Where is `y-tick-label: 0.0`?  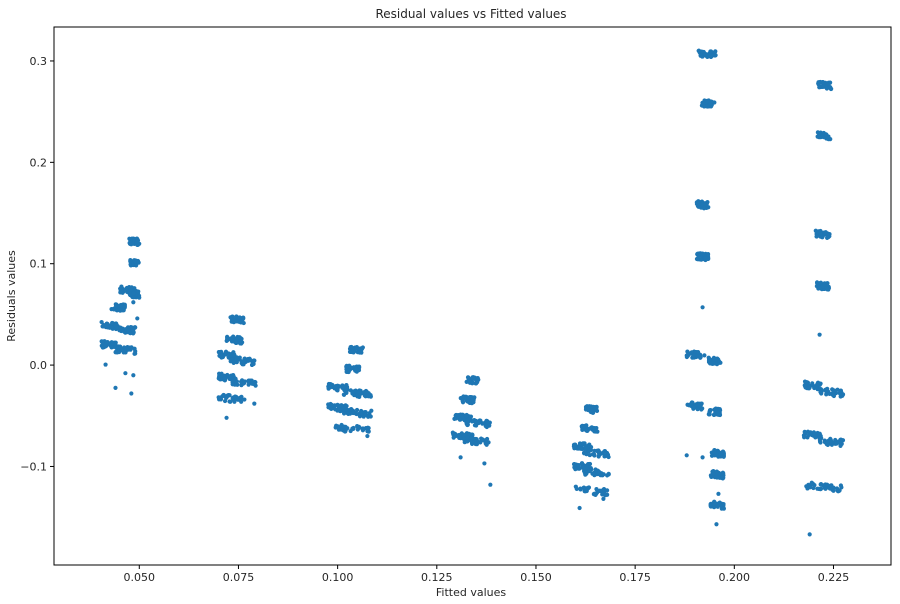 y-tick-label: 0.0 is located at coordinates (39, 365).